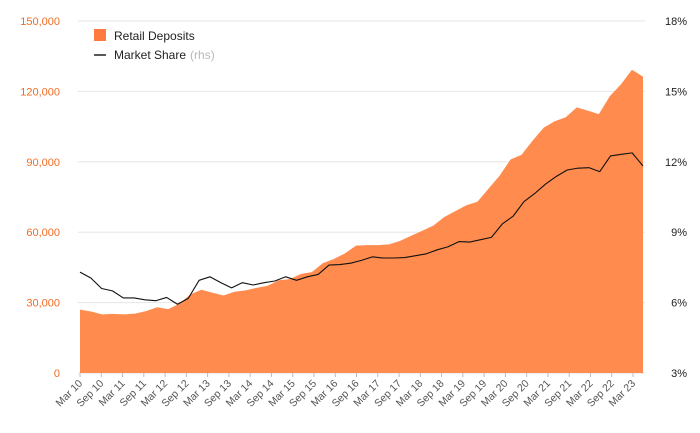 The width and height of the screenshot is (700, 433). I want to click on legend-deposits-swatch, so click(100, 35).